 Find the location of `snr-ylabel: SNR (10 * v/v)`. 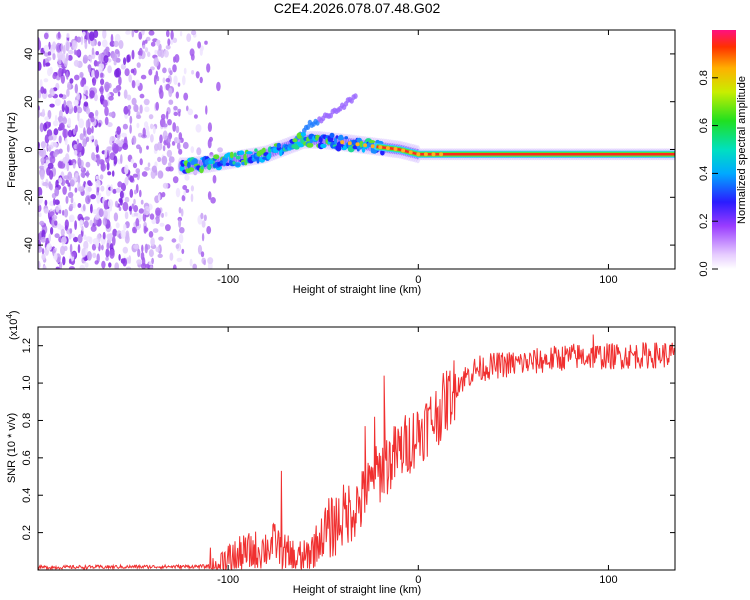

snr-ylabel: SNR (10 * v/v) is located at coordinates (12, 448).